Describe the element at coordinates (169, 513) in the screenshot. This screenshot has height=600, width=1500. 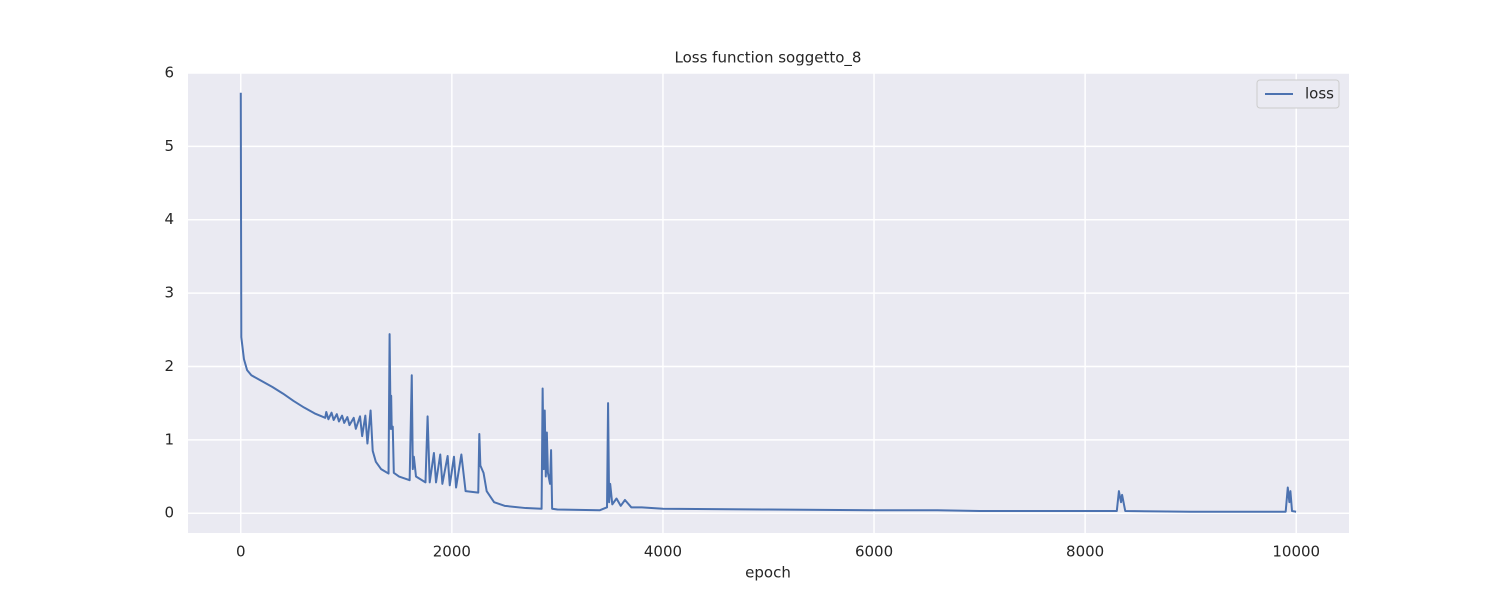
I see `y-tick-label: 0` at that location.